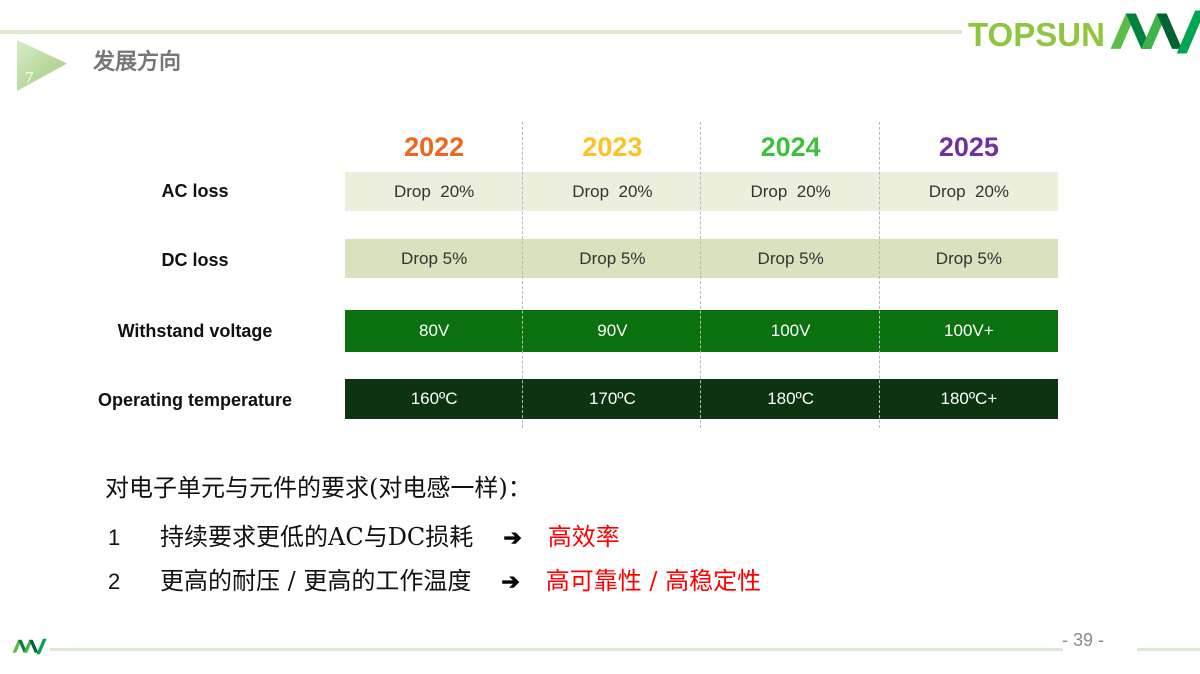  I want to click on table-cell: 100V+, so click(969, 330).